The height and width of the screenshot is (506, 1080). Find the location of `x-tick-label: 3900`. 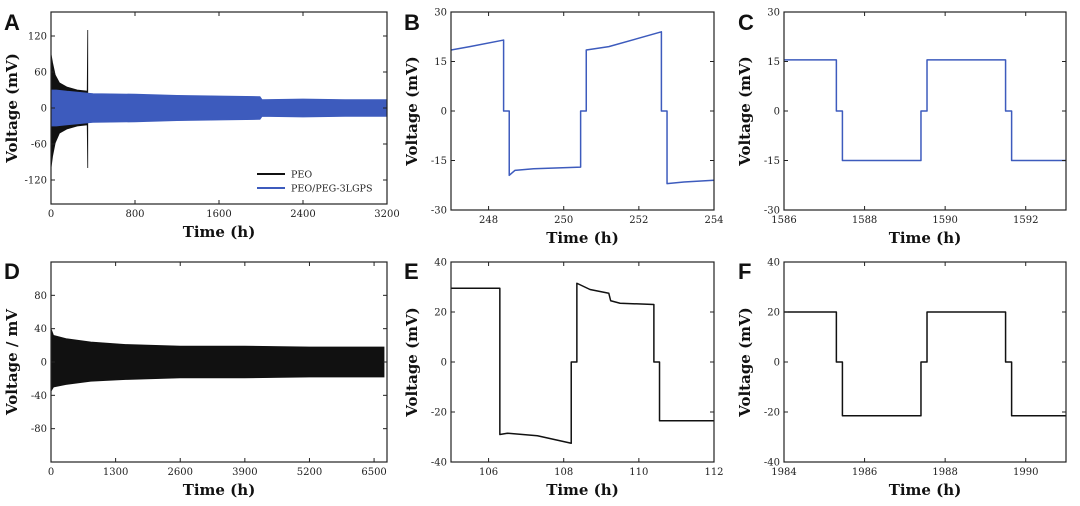

x-tick-label: 3900 is located at coordinates (244, 472).